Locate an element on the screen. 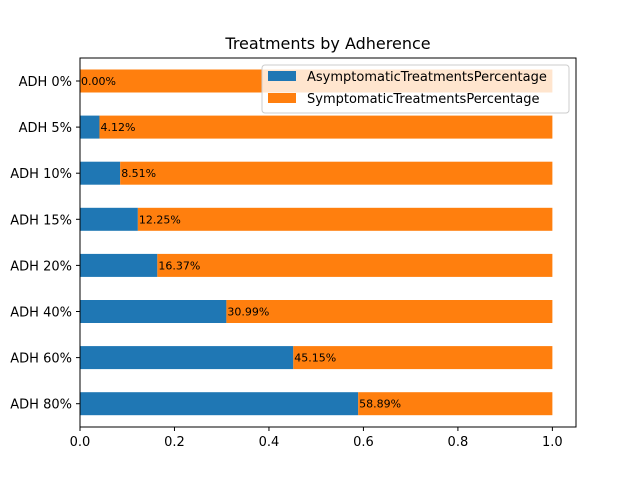 This screenshot has height=484, width=640. x-tick-label: 0.4 is located at coordinates (269, 442).